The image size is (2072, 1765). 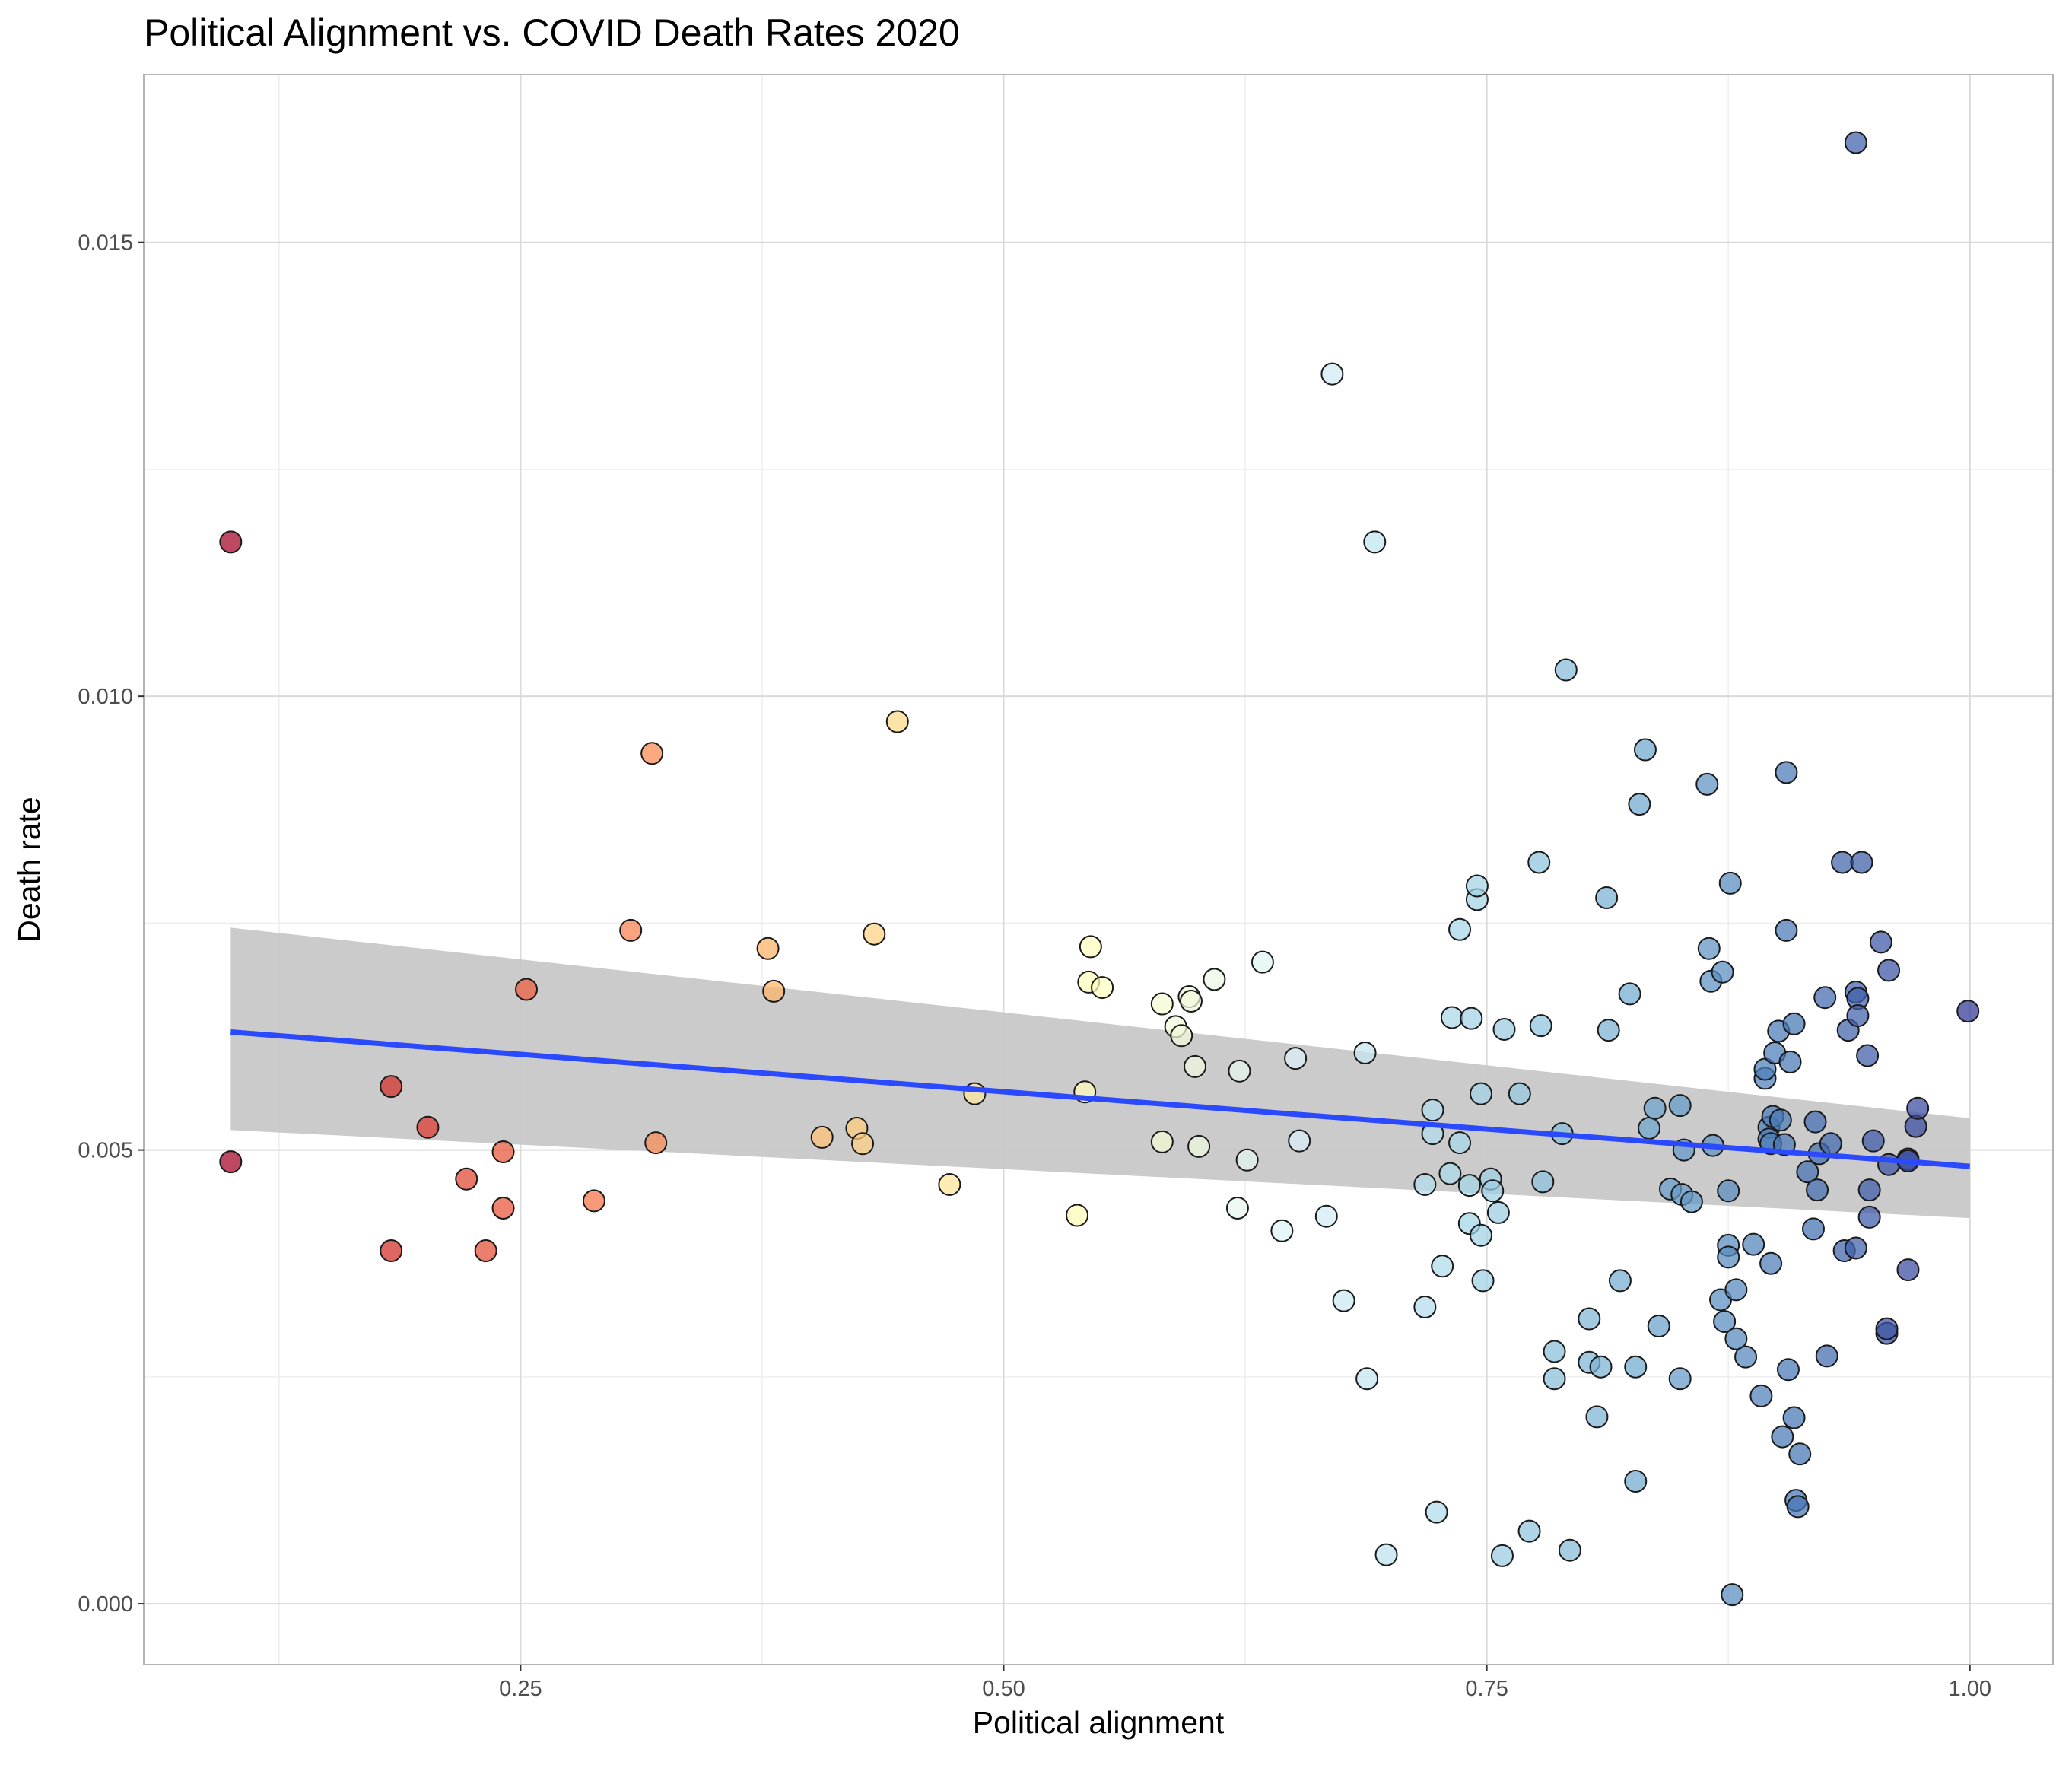 What do you see at coordinates (105, 243) in the screenshot?
I see `y-tick-label: 0.015` at bounding box center [105, 243].